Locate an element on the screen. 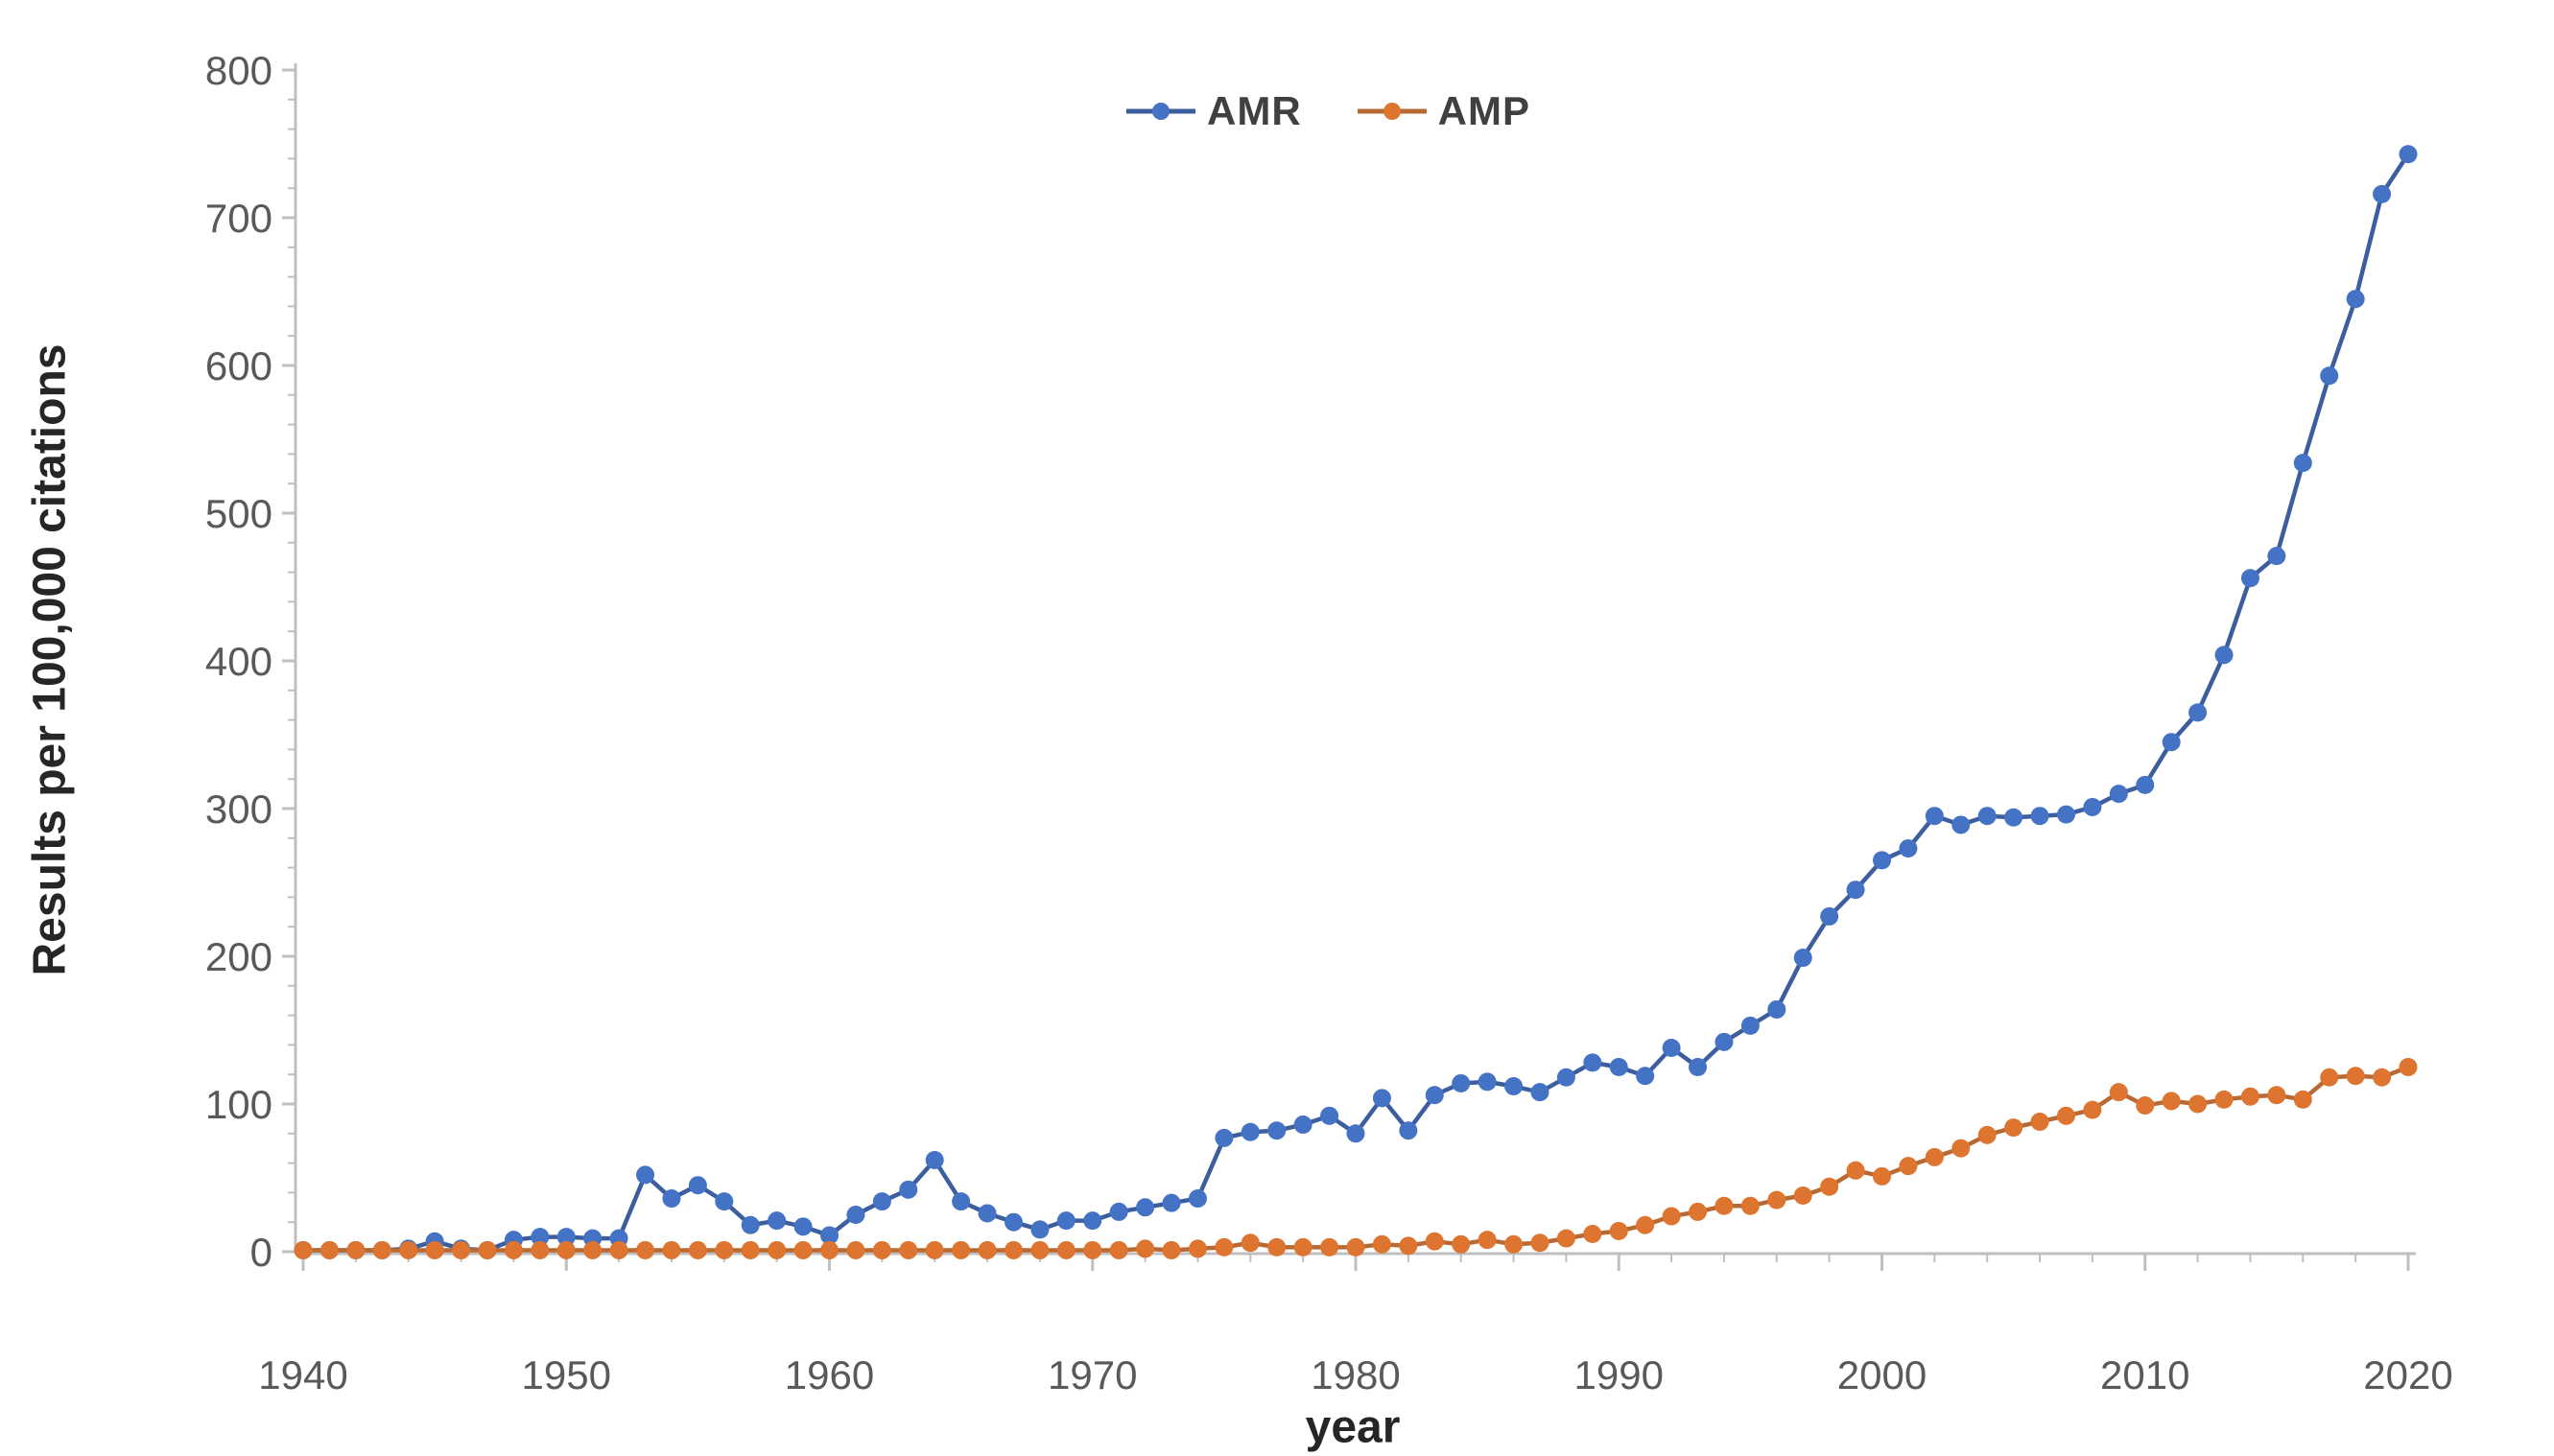 The height and width of the screenshot is (1456, 2554). x-tick-label: 1950 is located at coordinates (566, 1374).